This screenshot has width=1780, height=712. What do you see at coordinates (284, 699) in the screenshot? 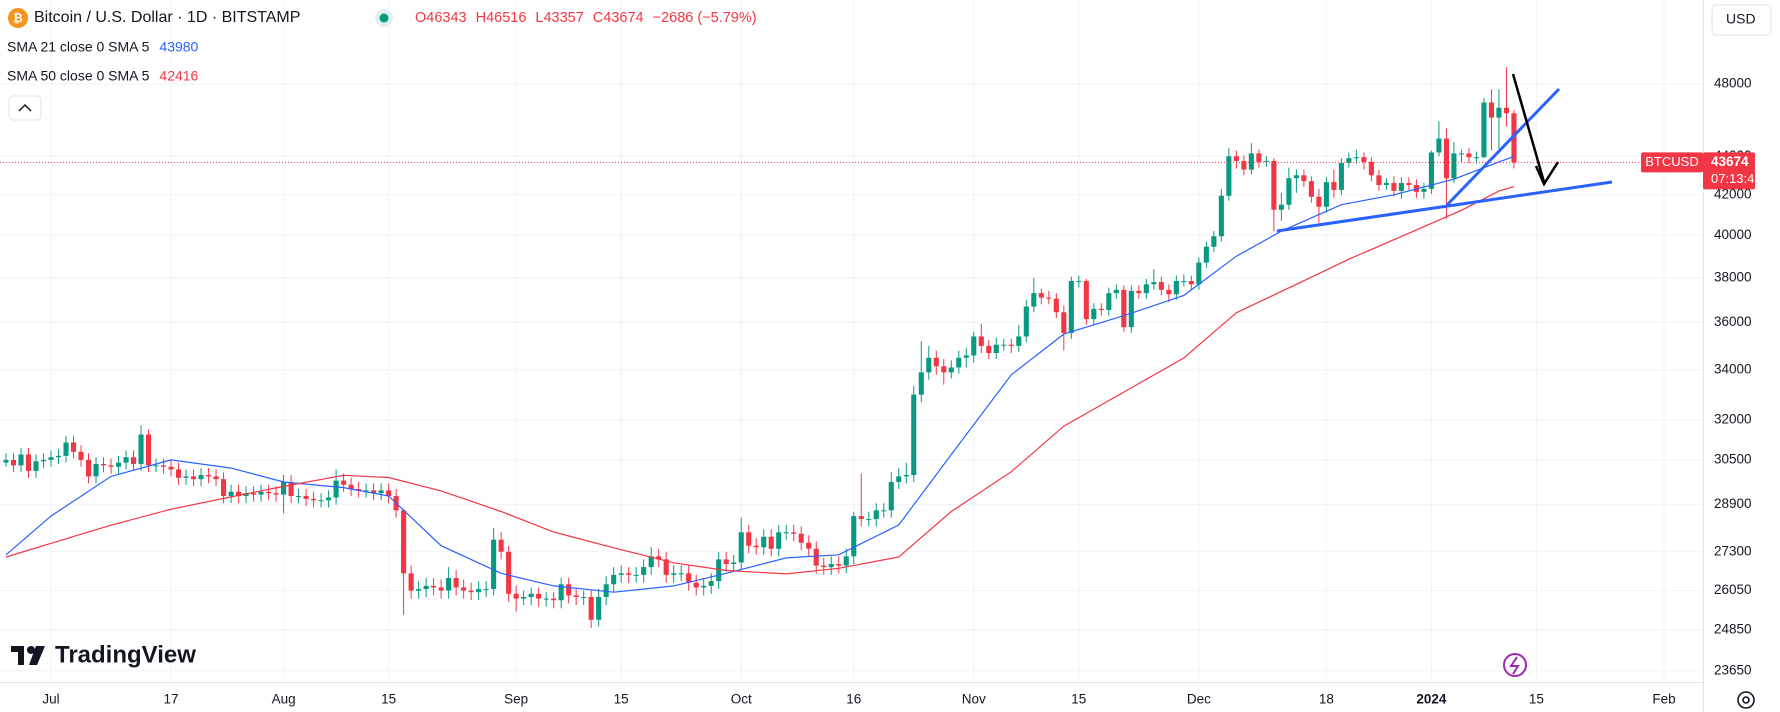
I see `x-tick-label: Aug` at bounding box center [284, 699].